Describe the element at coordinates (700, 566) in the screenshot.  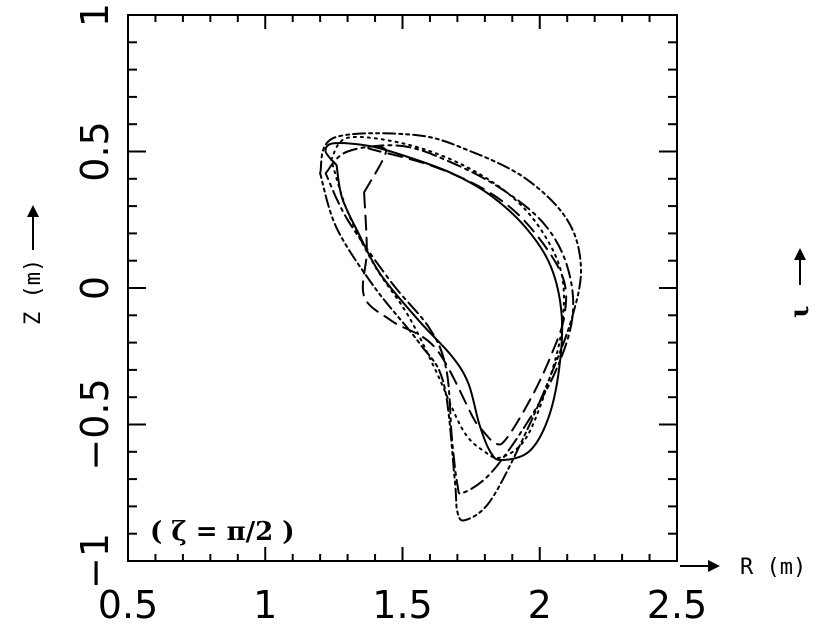
I see `x-axis-arrow` at that location.